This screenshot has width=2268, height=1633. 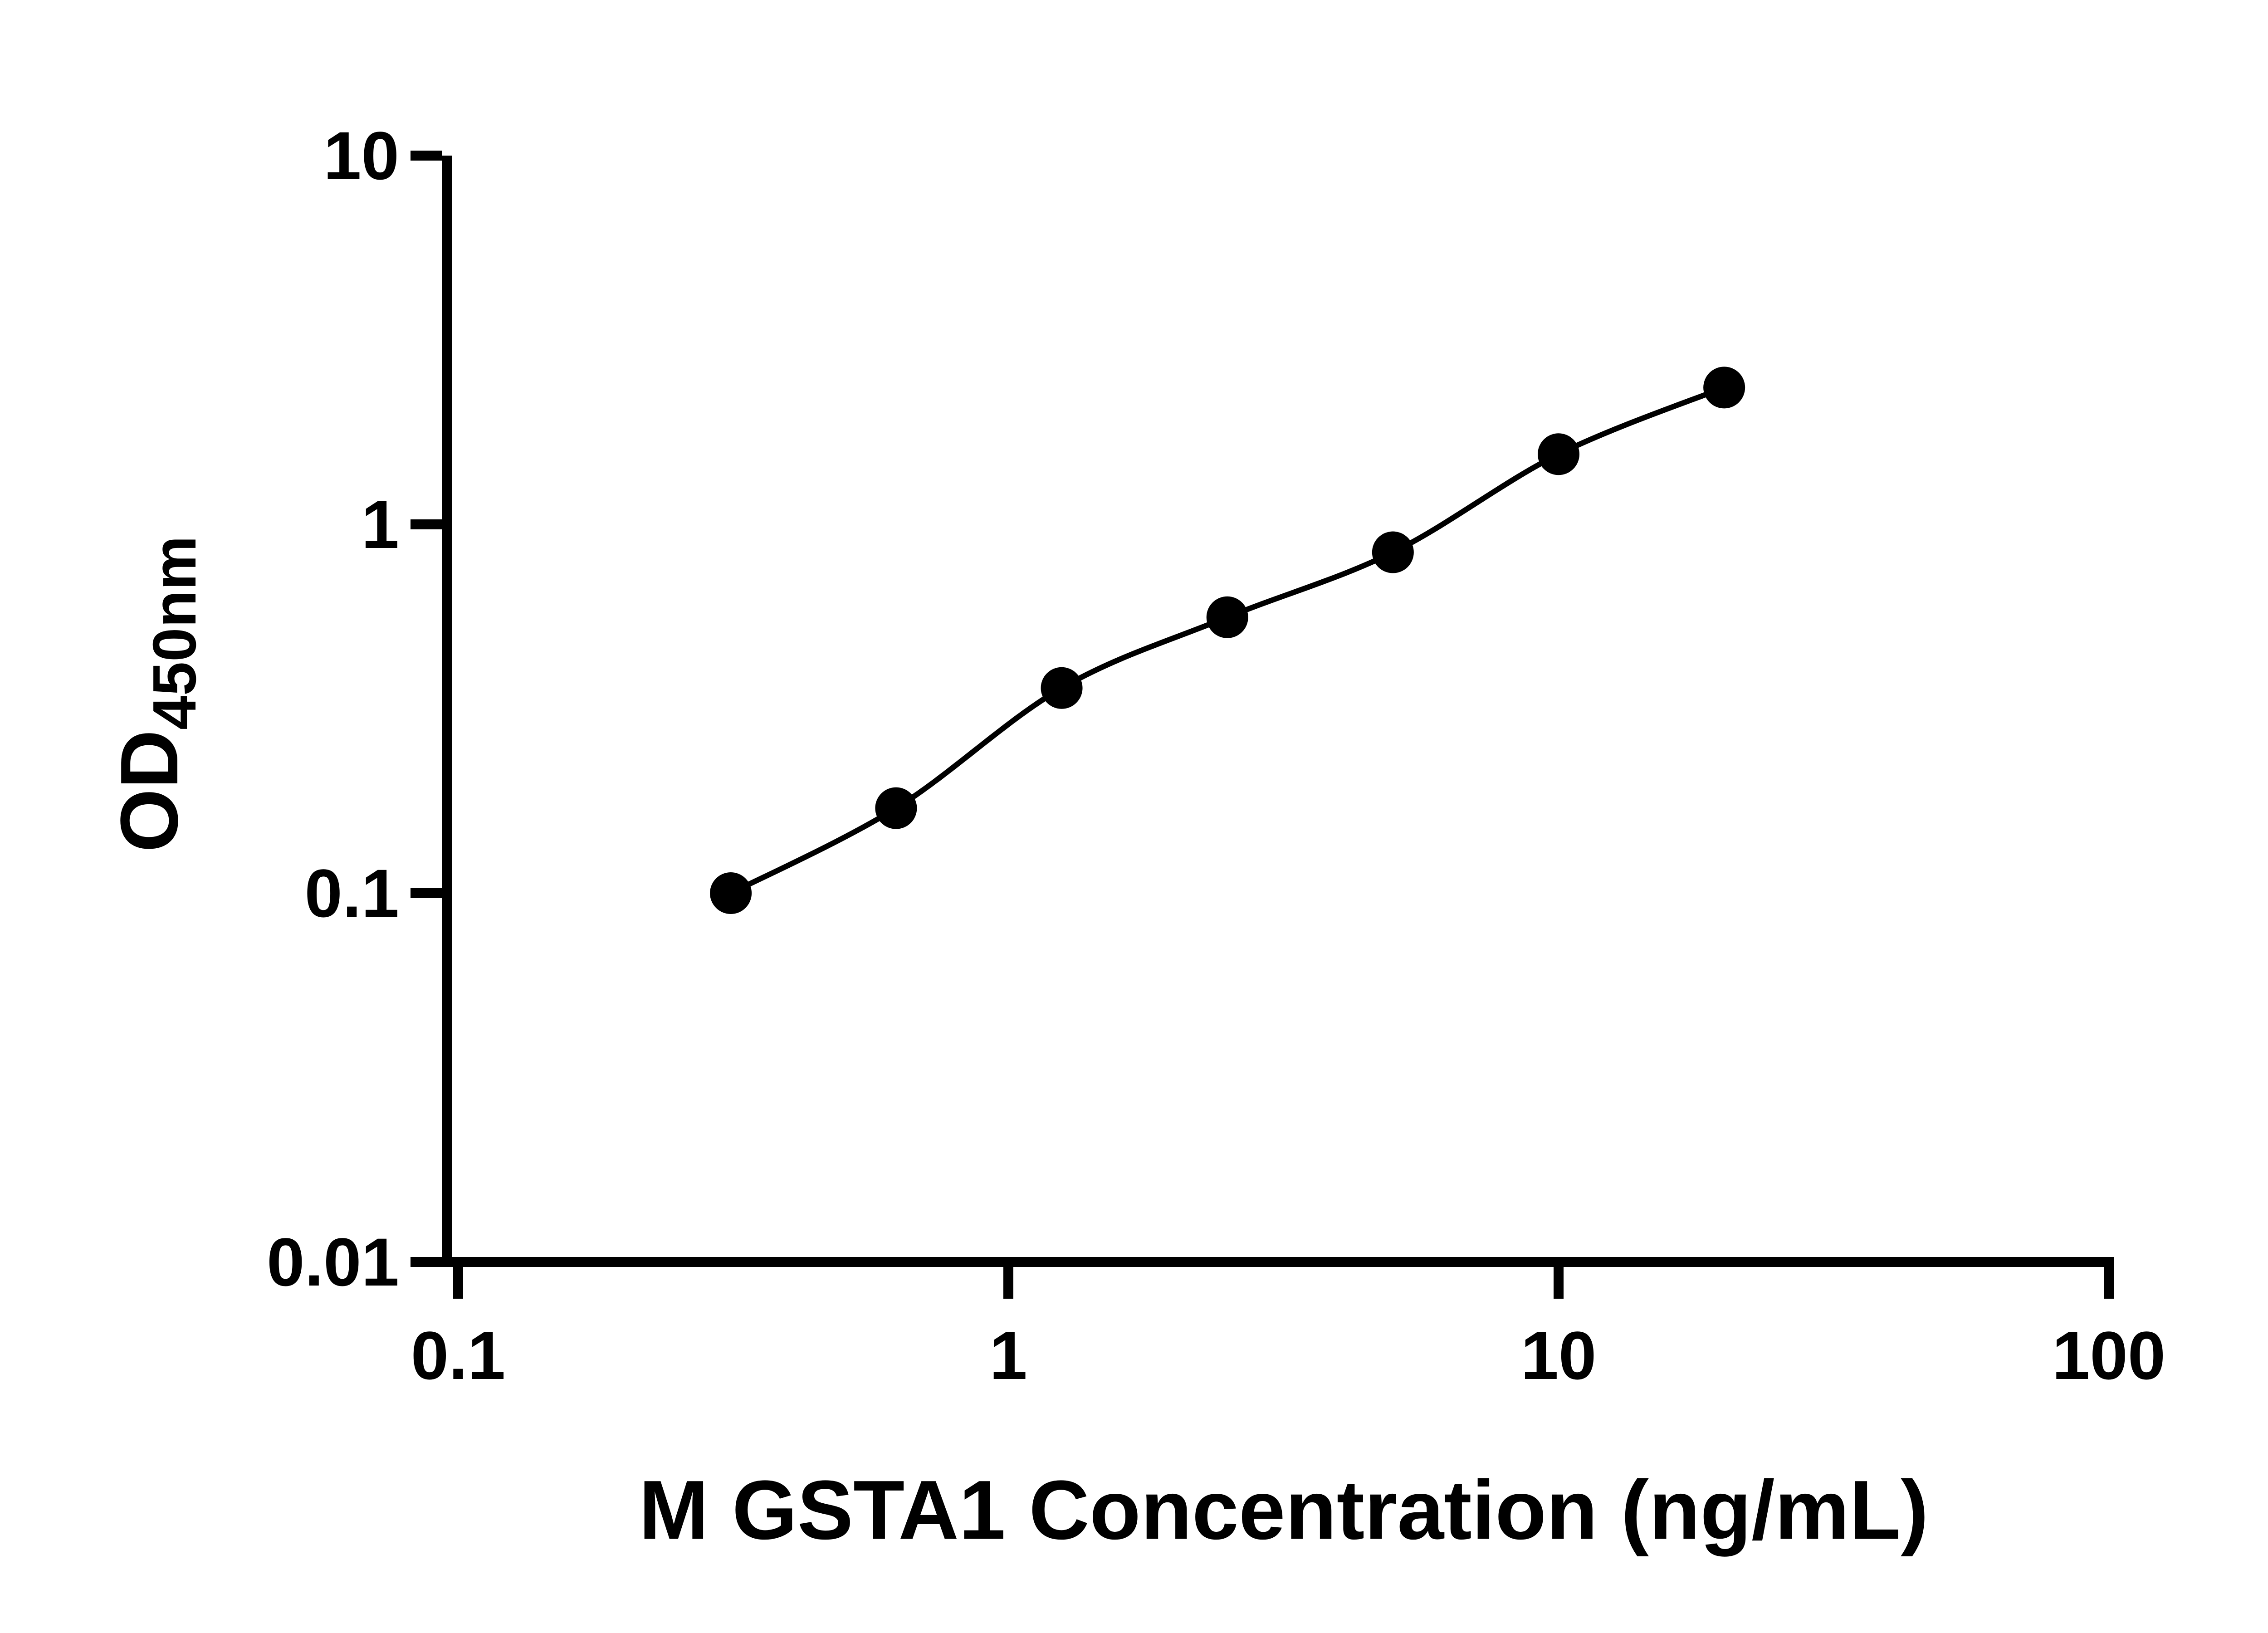 What do you see at coordinates (333, 1262) in the screenshot?
I see `y-axis-tick-label: 0.01` at bounding box center [333, 1262].